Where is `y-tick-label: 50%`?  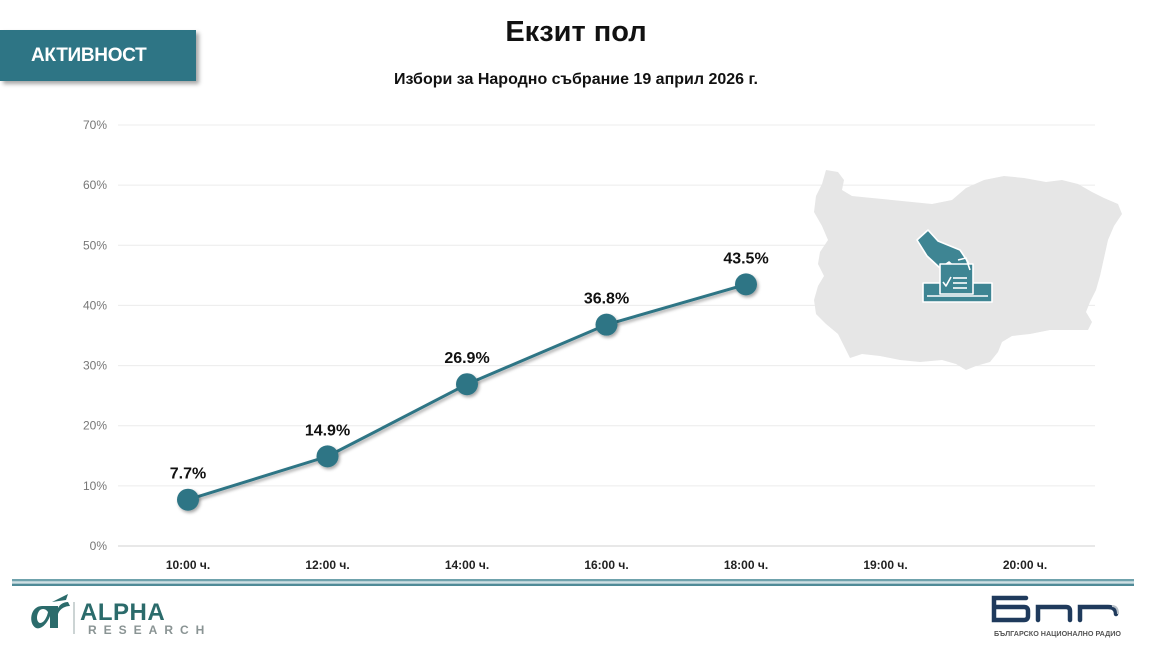 y-tick-label: 50% is located at coordinates (95, 245).